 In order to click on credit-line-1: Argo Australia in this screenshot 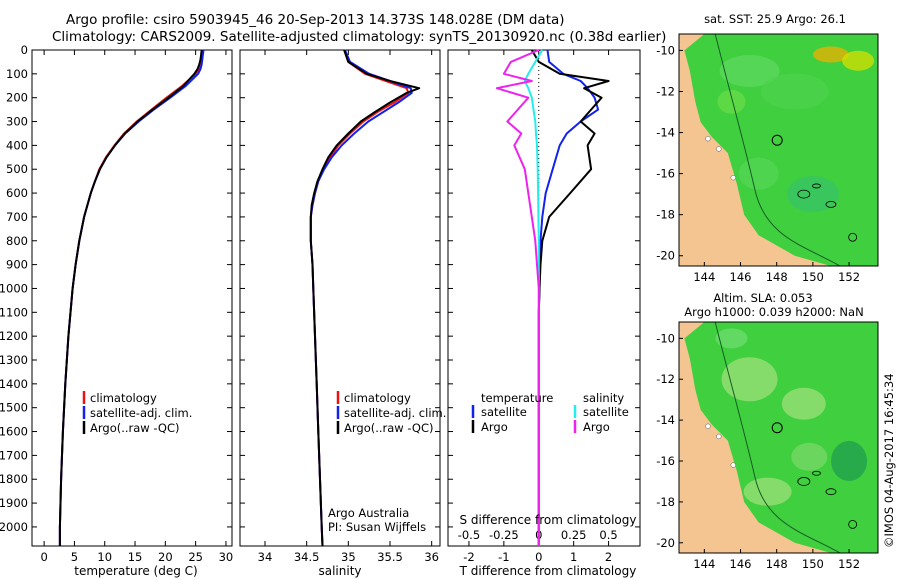, I will do `click(368, 513)`.